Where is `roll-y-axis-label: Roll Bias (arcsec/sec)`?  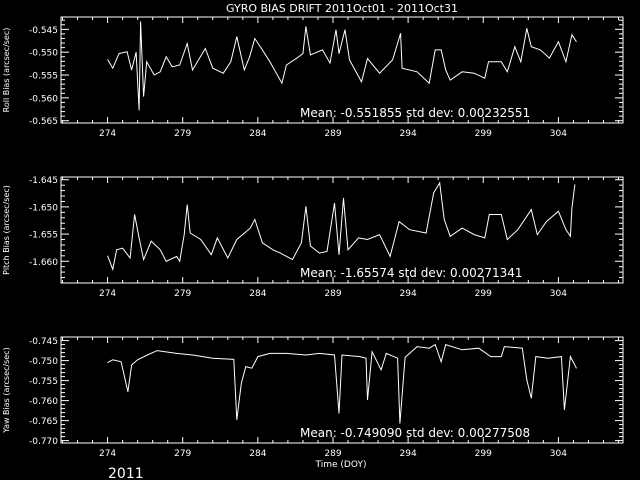
roll-y-axis-label: Roll Bias (arcsec/sec) is located at coordinates (6, 70).